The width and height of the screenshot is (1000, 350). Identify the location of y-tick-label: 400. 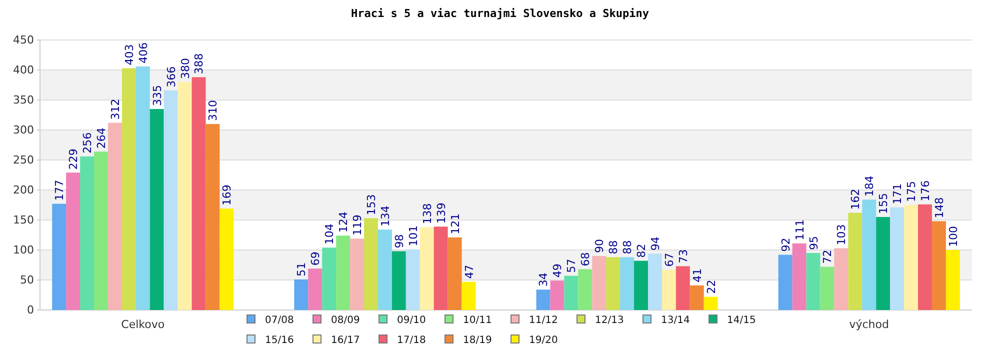
(23, 70).